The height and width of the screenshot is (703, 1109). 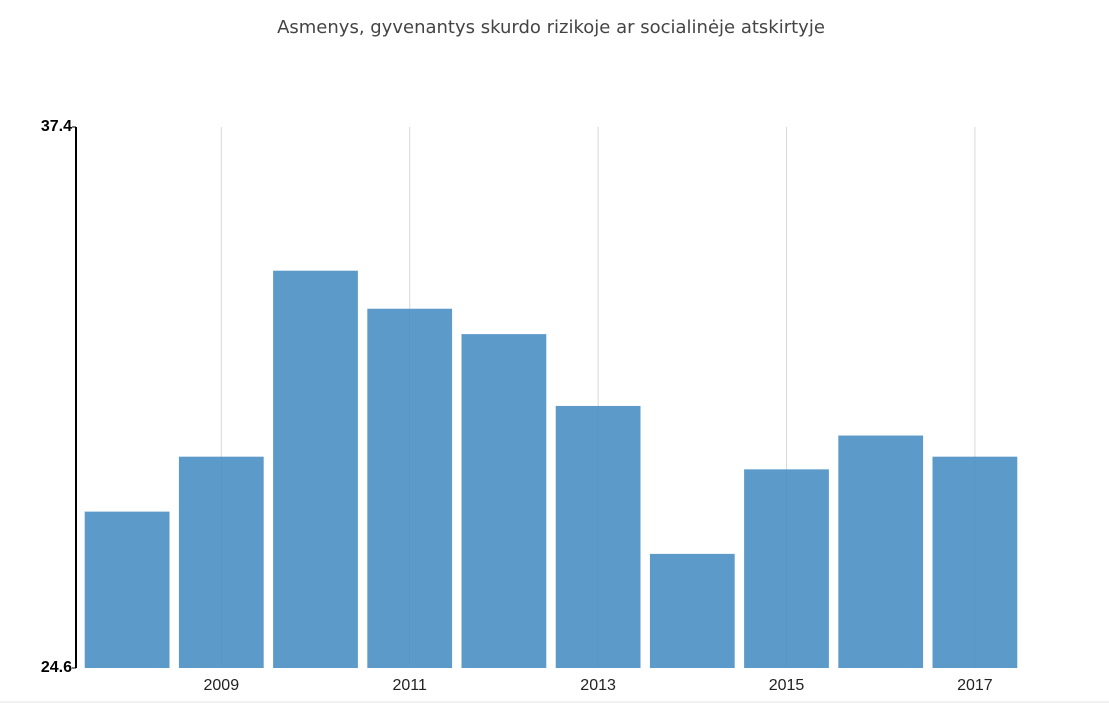 I want to click on y-tick-label: 37.4, so click(x=56, y=126).